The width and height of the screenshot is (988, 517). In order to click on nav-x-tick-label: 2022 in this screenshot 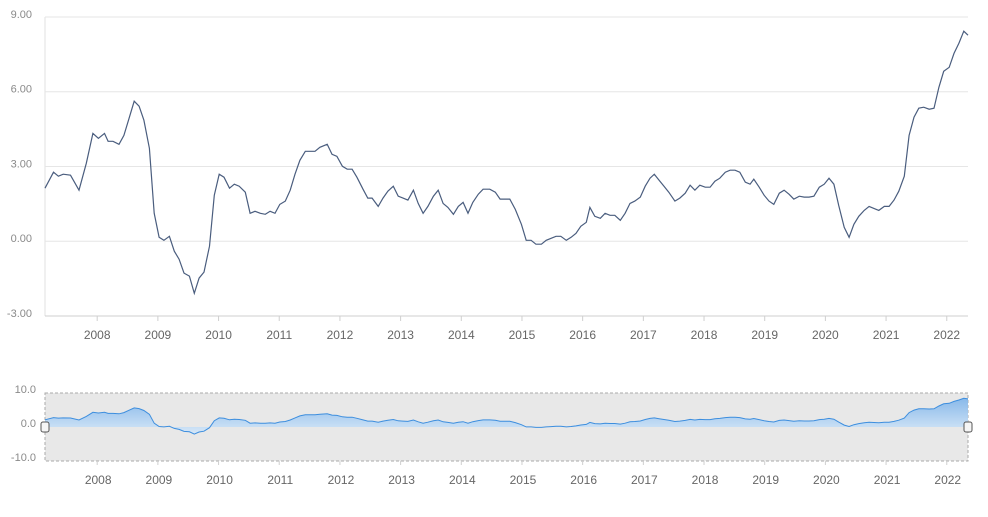, I will do `click(947, 480)`.